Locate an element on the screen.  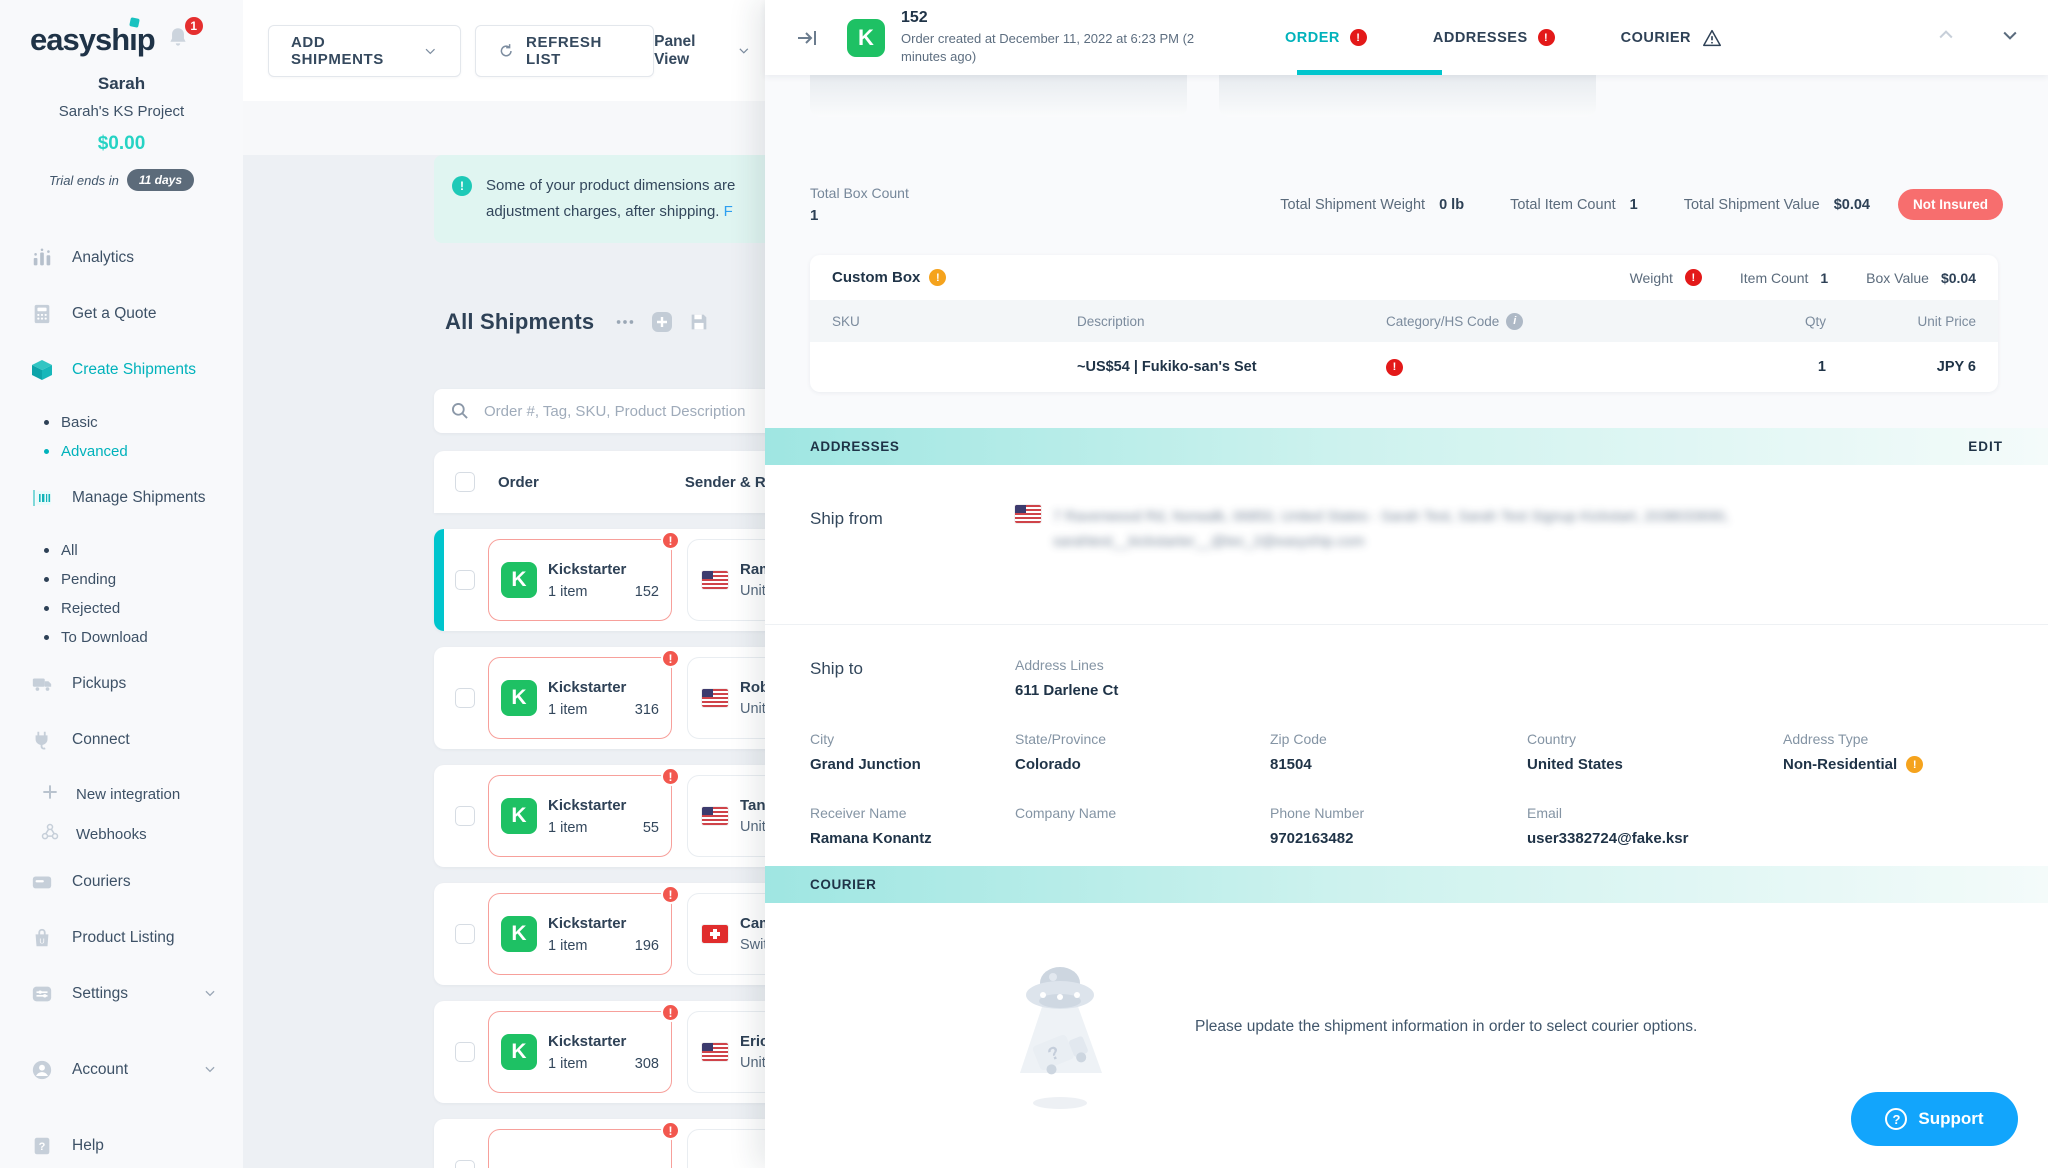
shipment-row: ! is located at coordinates (599, 1143).